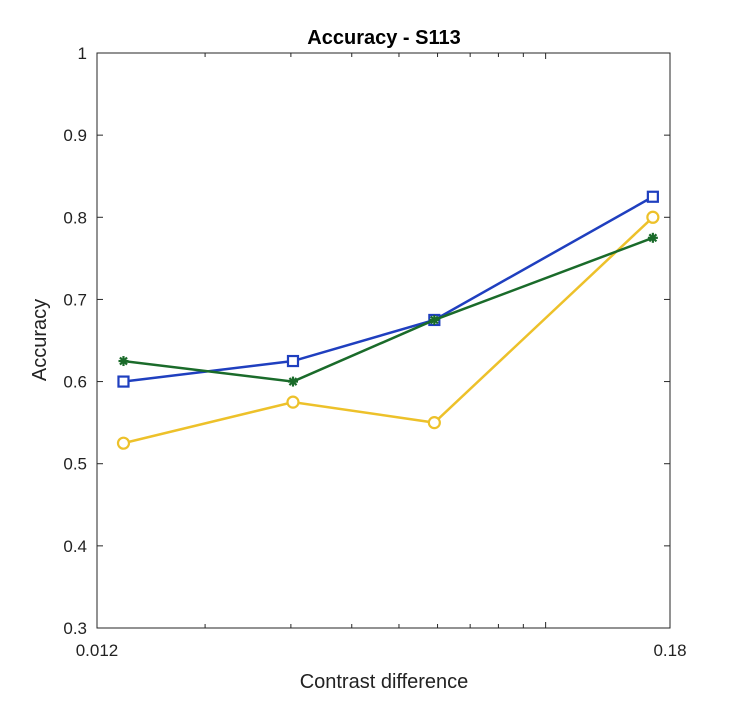 The width and height of the screenshot is (741, 706). Describe the element at coordinates (669, 650) in the screenshot. I see `x-tick-label: 0.18` at that location.